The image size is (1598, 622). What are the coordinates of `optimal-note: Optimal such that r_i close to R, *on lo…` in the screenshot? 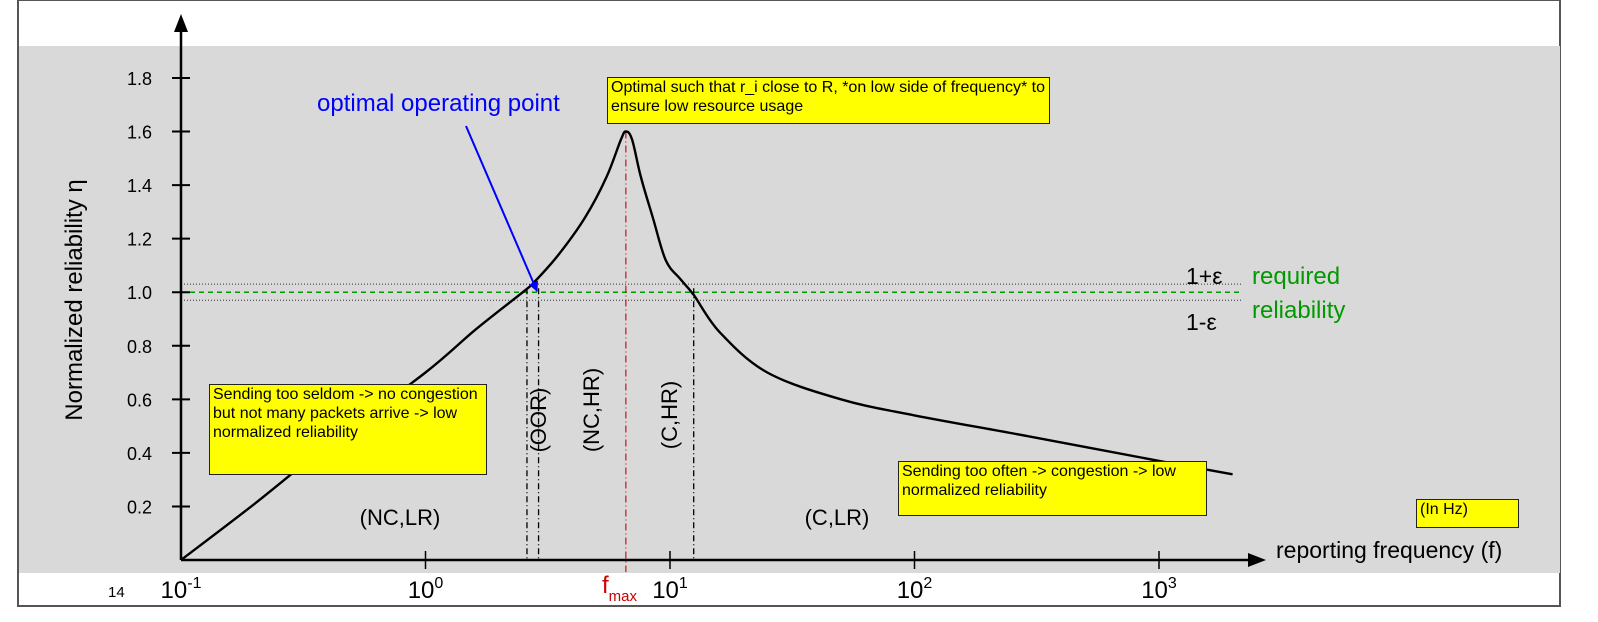 It's located at (828, 100).